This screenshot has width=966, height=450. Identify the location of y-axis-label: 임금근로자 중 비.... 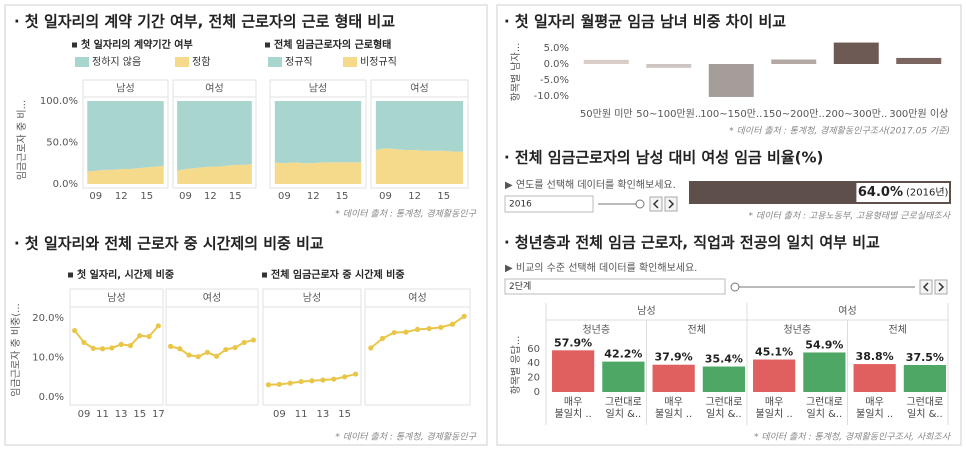
(21, 140).